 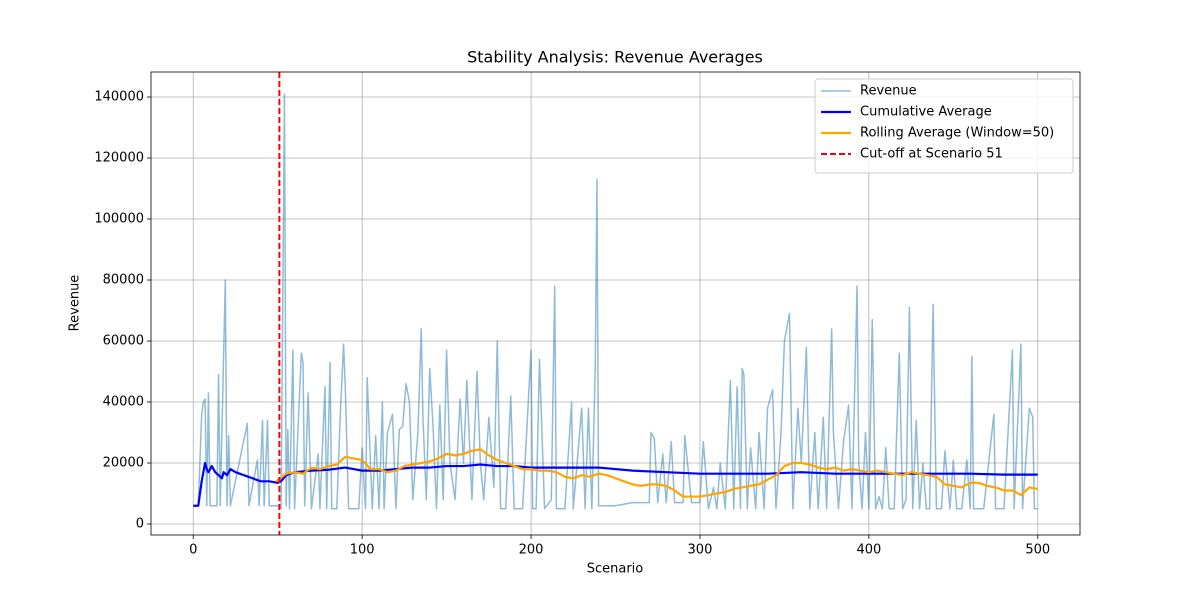 I want to click on legend-box, so click(x=944, y=126).